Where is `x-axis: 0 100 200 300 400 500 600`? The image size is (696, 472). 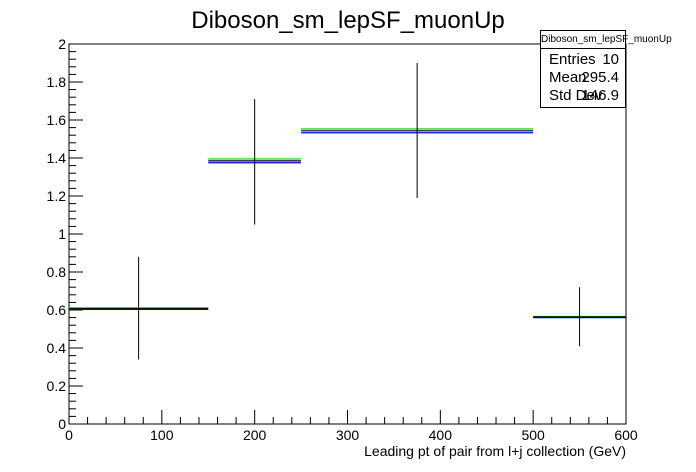 x-axis: 0 100 200 300 400 500 600 is located at coordinates (351, 426).